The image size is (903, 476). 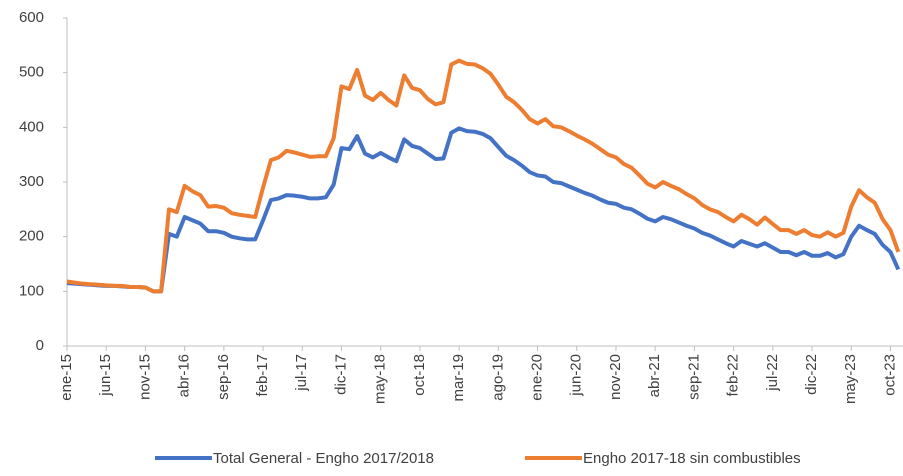 What do you see at coordinates (105, 375) in the screenshot?
I see `x-tick-label: jun-15` at bounding box center [105, 375].